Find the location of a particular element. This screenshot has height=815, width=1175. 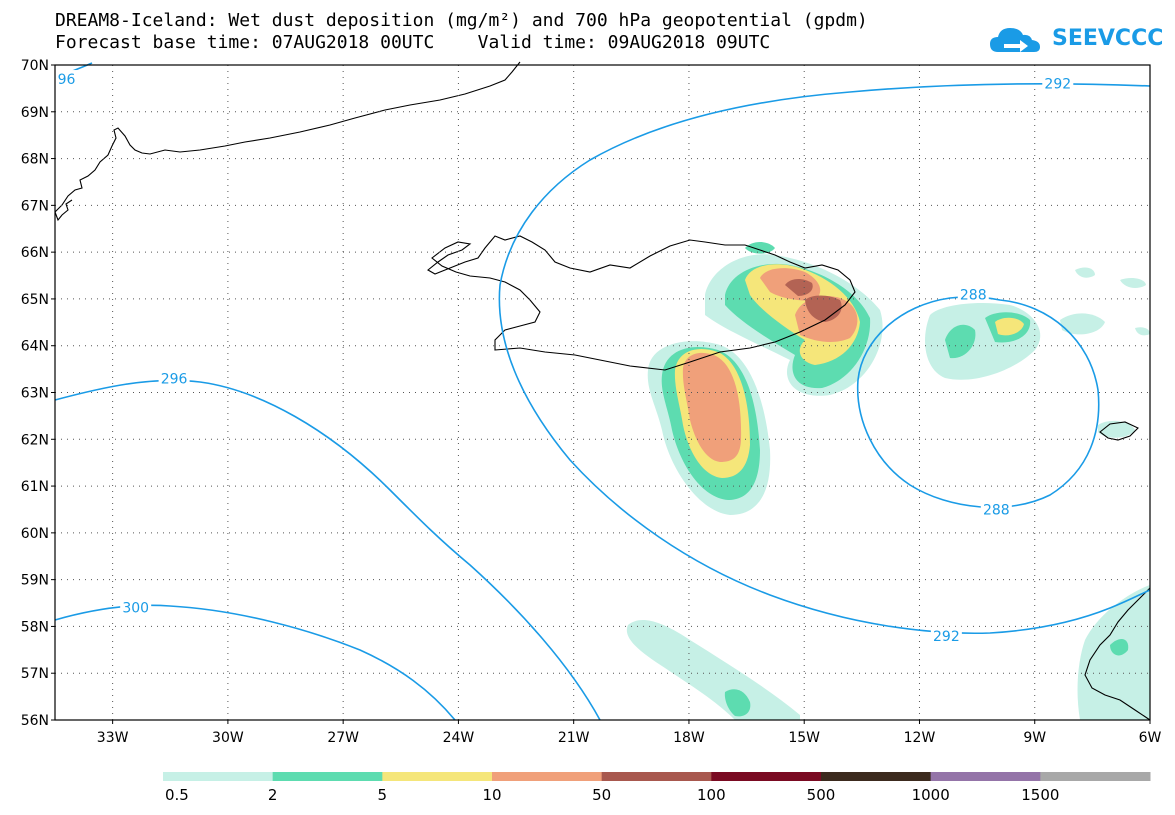

legend-label: 5 is located at coordinates (383, 795).